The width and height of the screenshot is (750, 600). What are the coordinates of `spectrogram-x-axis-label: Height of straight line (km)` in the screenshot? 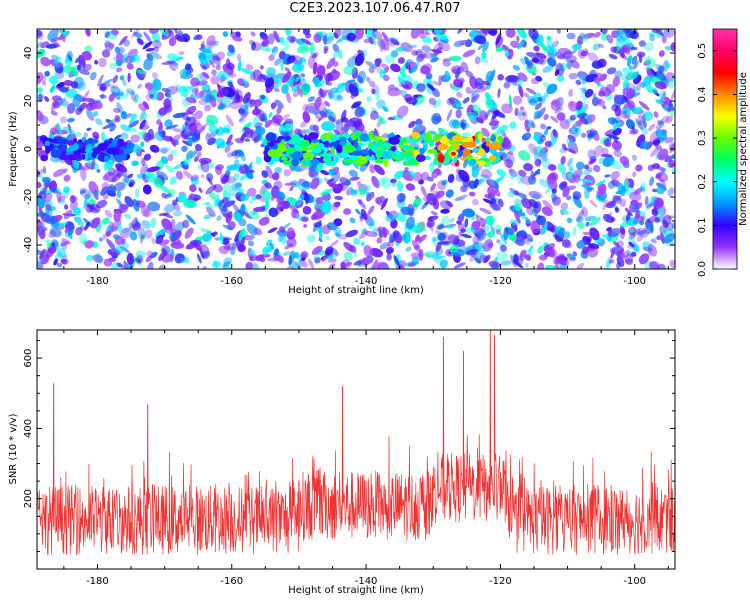 It's located at (356, 290).